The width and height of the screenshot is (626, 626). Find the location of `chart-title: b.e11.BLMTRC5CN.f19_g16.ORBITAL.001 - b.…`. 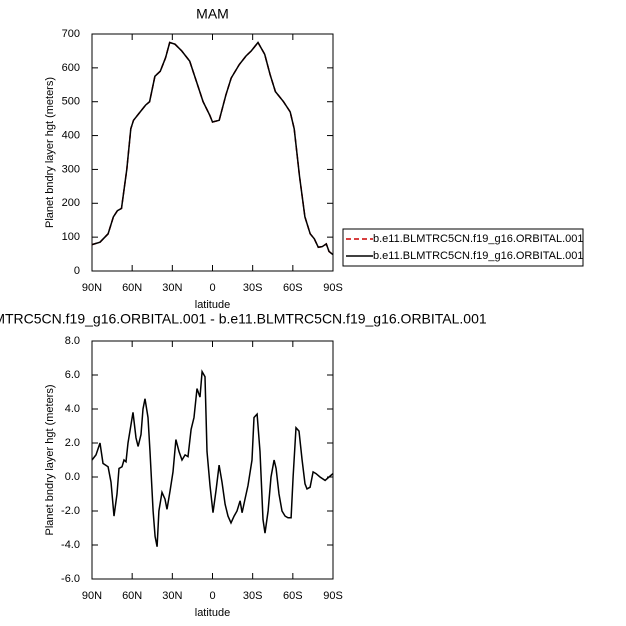

chart-title: b.e11.BLMTRC5CN.f19_g16.ORBITAL.001 - b.… is located at coordinates (243, 319).